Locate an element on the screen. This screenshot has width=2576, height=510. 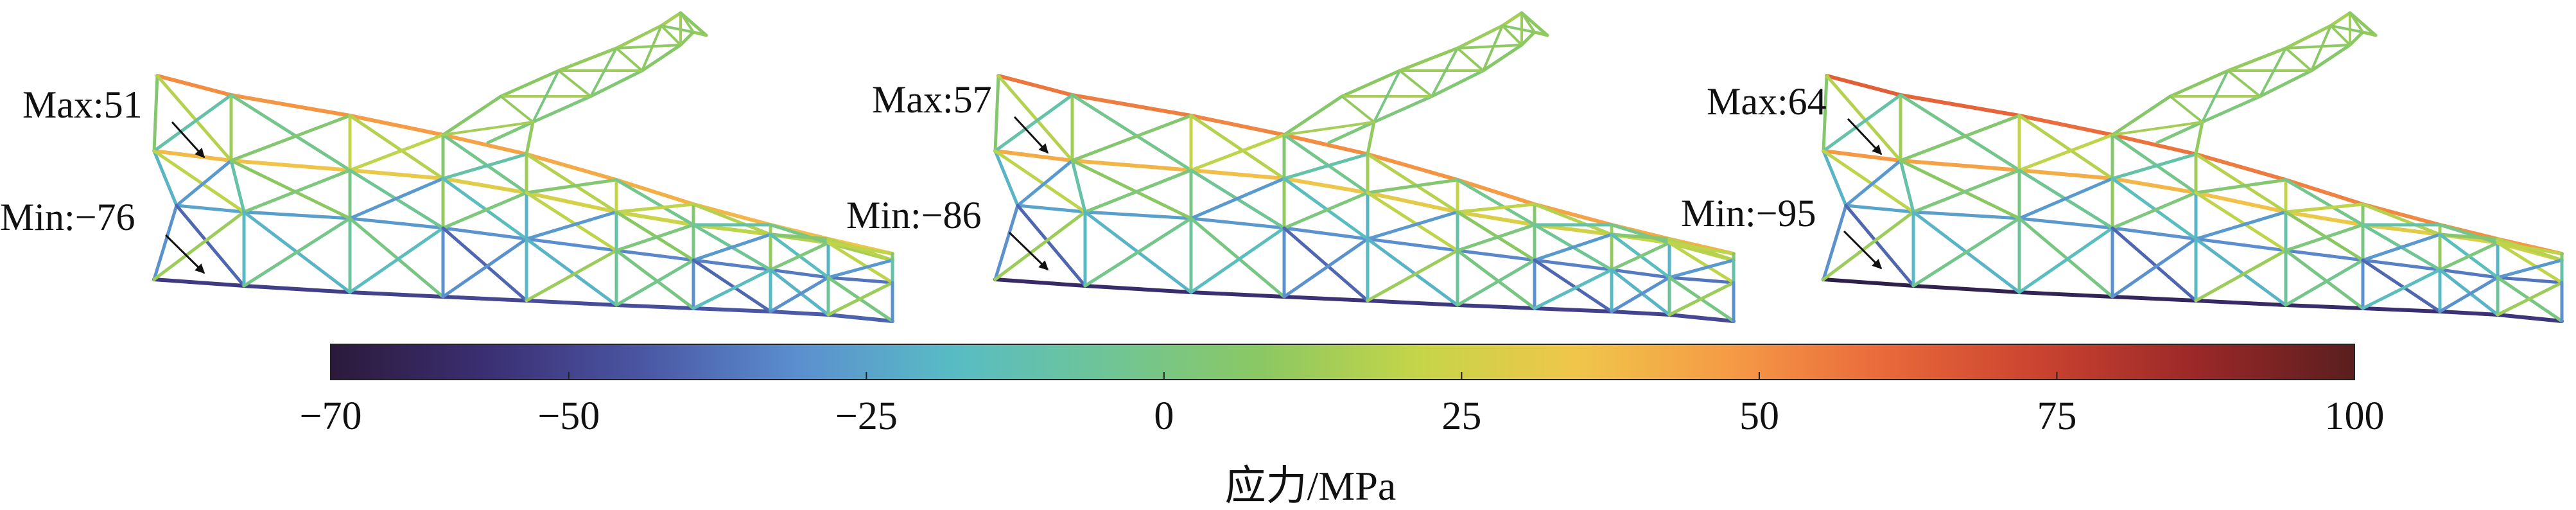
colorbar-tick-label: 0 is located at coordinates (1164, 416).